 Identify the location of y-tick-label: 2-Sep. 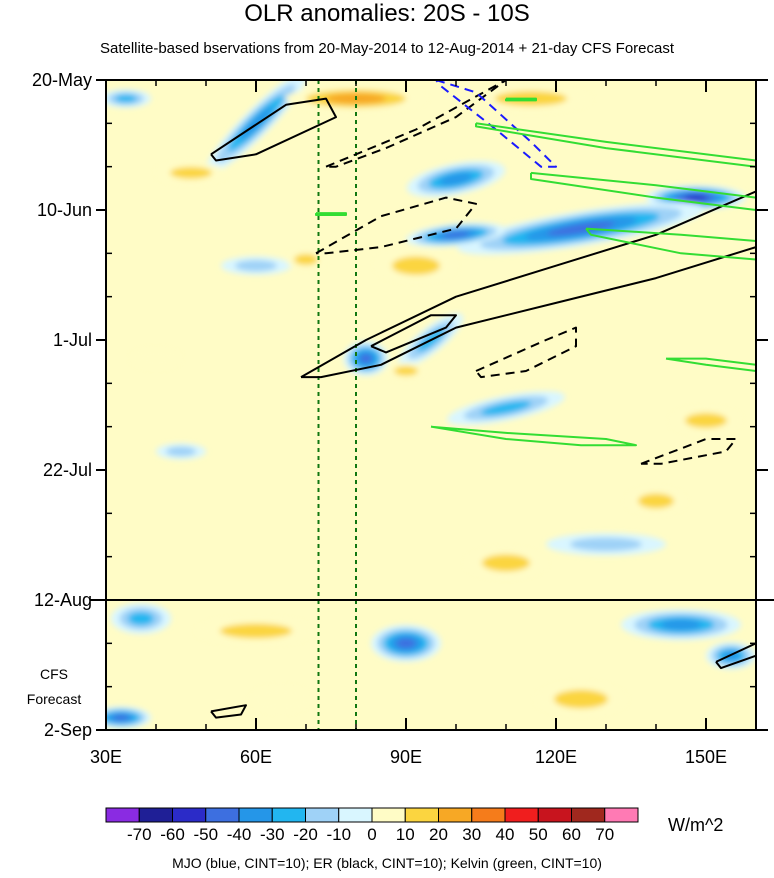
(68, 730).